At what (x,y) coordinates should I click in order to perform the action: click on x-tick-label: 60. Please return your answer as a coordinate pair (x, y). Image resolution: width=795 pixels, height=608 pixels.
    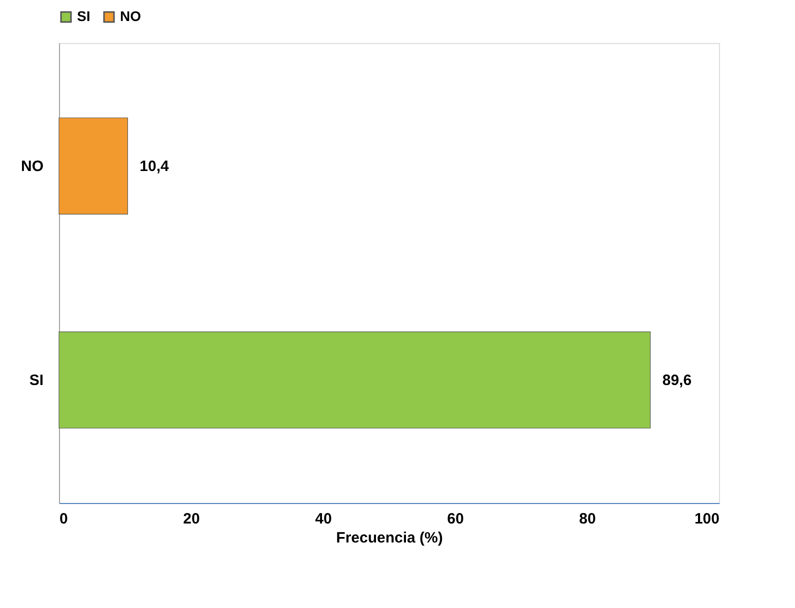
    Looking at the image, I should click on (455, 519).